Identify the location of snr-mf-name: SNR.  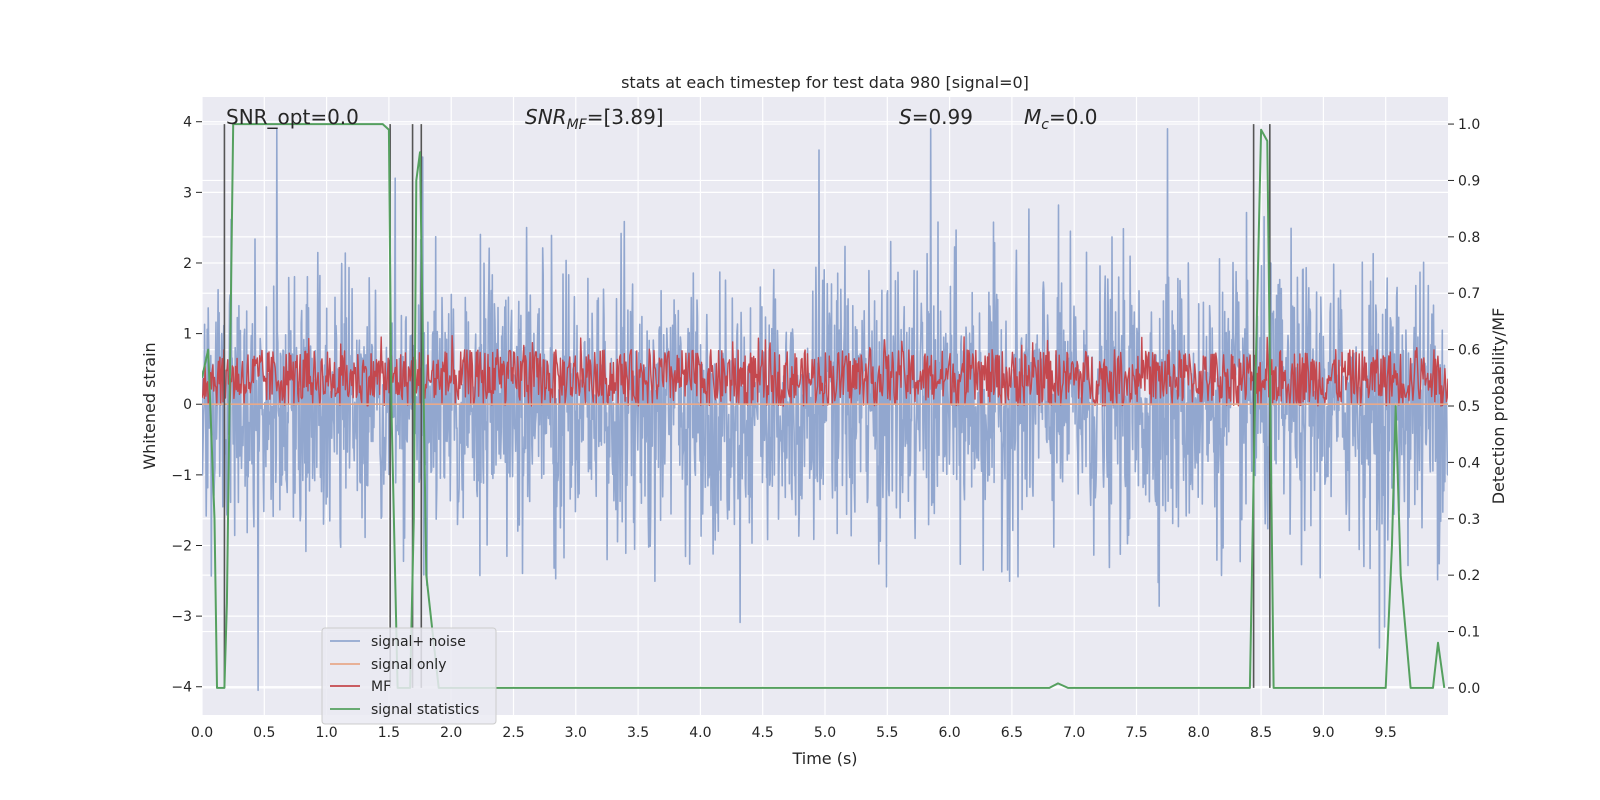
(546, 117).